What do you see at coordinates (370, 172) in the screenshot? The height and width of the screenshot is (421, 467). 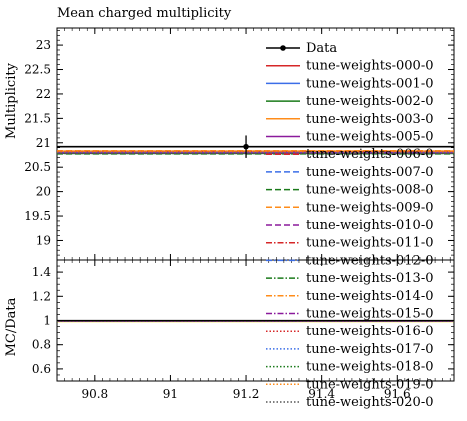 I see `legend-label: tune-weights-007-0` at bounding box center [370, 172].